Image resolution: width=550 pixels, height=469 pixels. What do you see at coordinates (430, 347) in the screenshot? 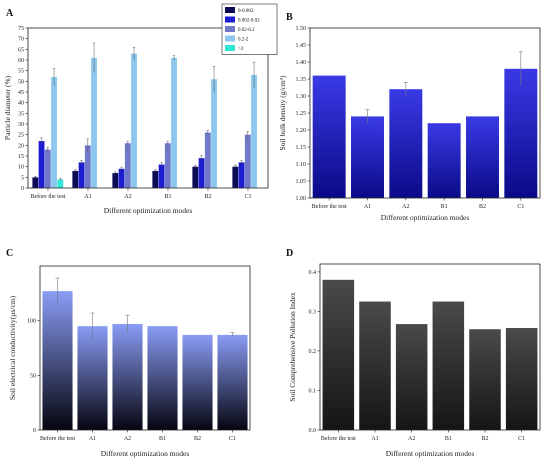
I see `plot-frame` at bounding box center [430, 347].